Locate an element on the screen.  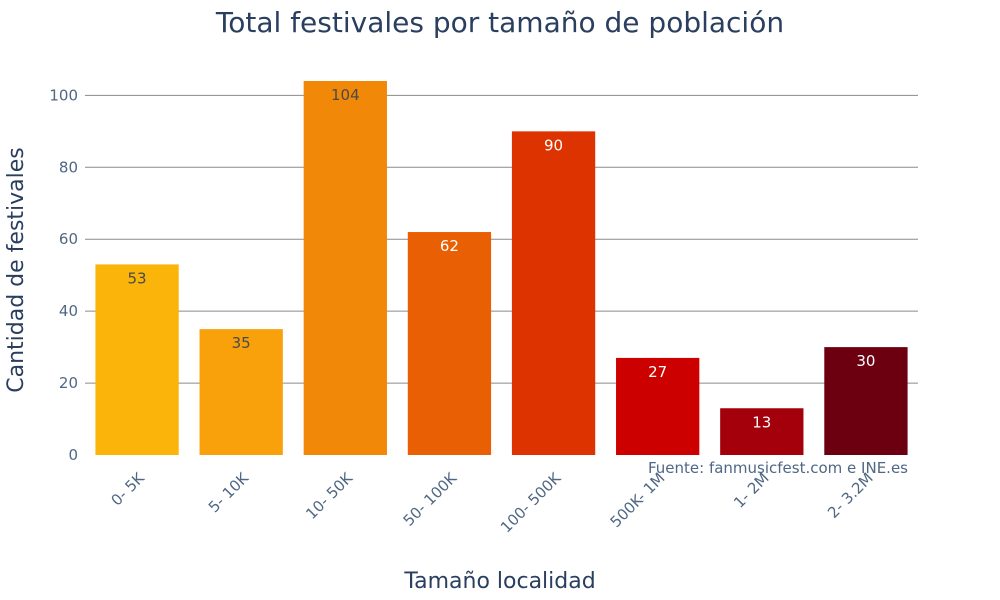
x-tick-label: 2- 3.2M is located at coordinates (850, 495).